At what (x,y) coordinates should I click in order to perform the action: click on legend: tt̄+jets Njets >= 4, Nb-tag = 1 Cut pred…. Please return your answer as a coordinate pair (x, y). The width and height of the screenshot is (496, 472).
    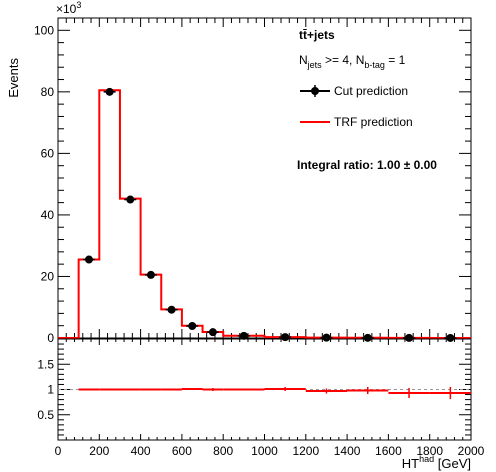
    Looking at the image, I should click on (367, 100).